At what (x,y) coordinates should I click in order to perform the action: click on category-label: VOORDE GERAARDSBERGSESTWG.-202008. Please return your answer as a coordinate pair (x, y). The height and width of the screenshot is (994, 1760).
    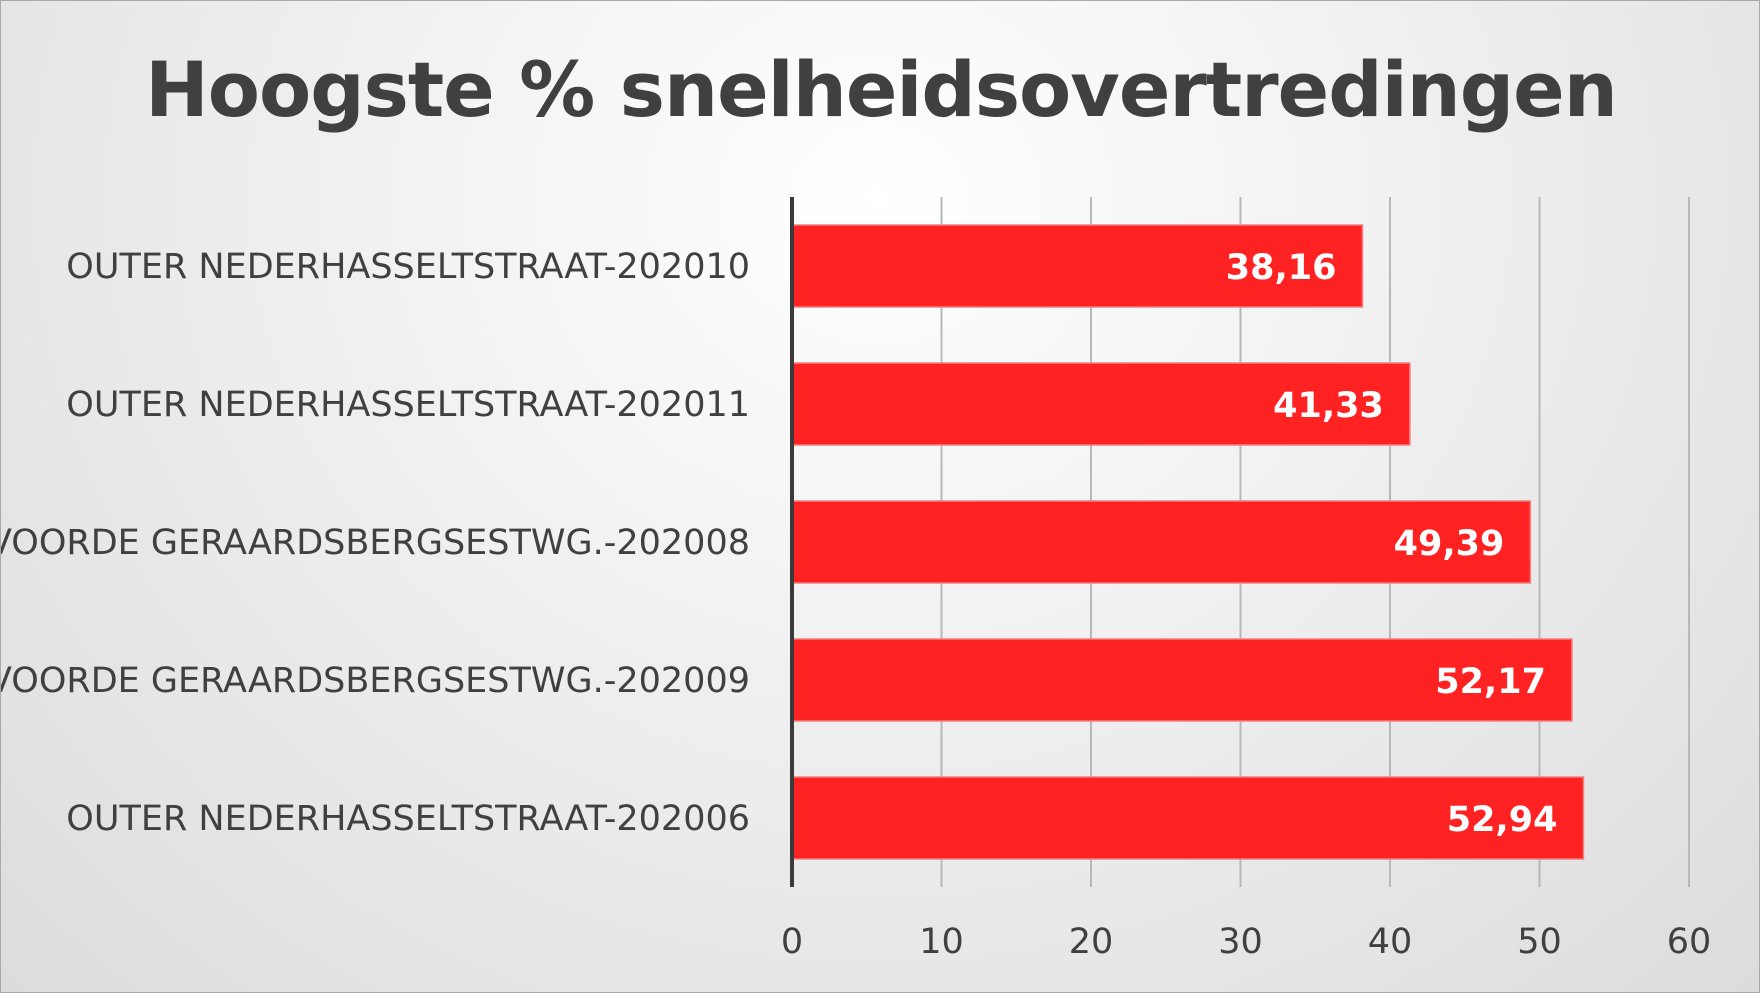
    Looking at the image, I should click on (375, 543).